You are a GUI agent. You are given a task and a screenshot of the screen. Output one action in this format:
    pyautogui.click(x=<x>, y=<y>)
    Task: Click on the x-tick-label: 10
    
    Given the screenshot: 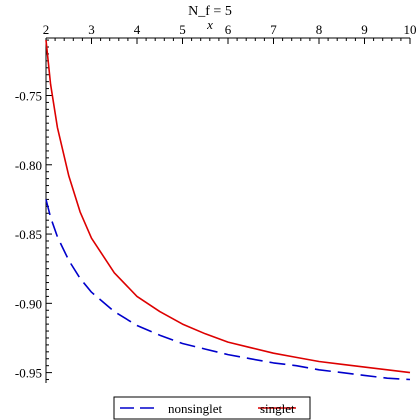 What is the action you would take?
    pyautogui.click(x=410, y=29)
    